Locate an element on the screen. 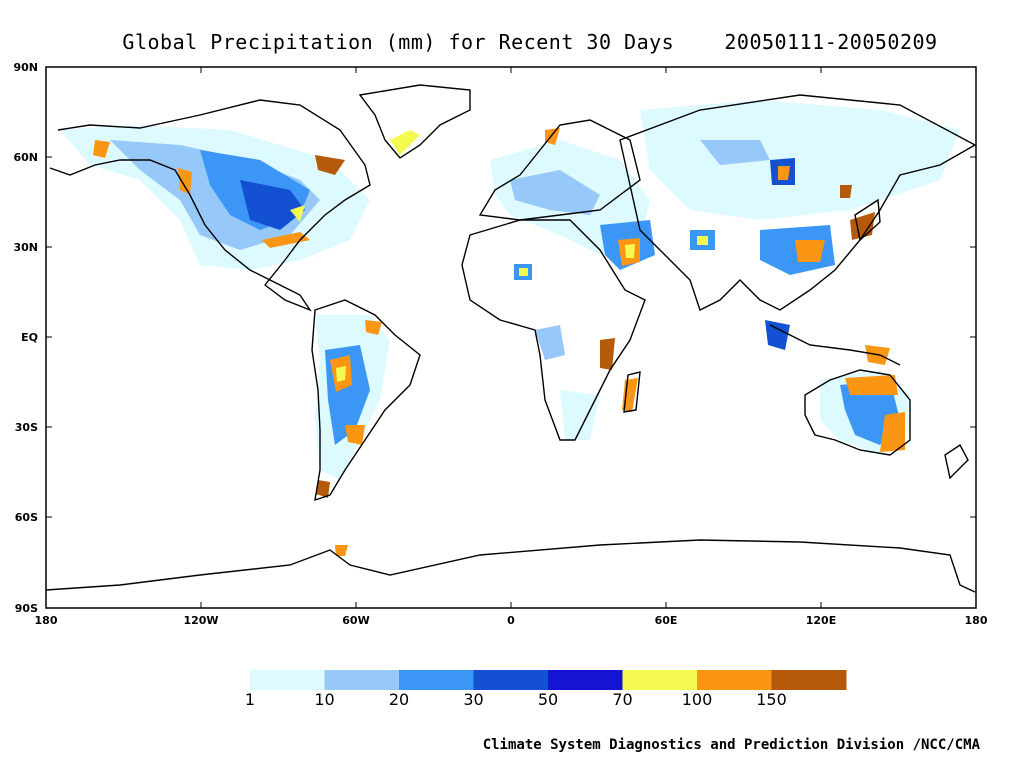 The image size is (1024, 768). precip-madagascar-orange is located at coordinates (630, 395).